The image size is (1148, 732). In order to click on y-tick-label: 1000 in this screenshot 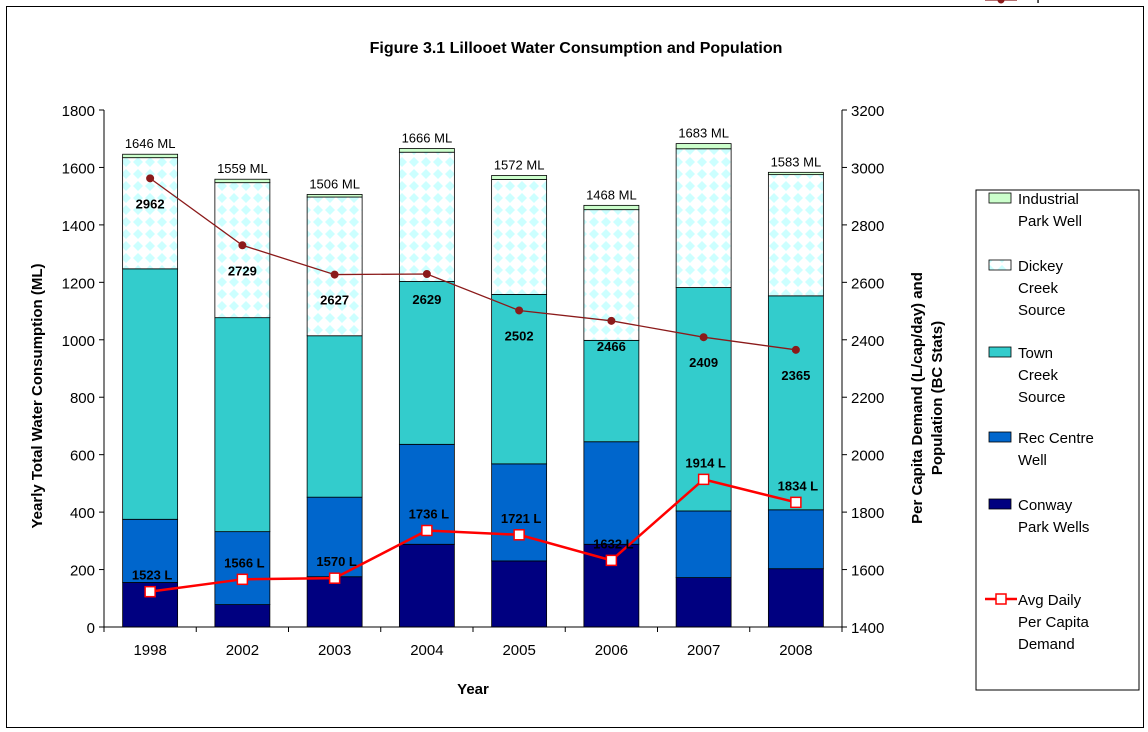, I will do `click(78, 341)`.